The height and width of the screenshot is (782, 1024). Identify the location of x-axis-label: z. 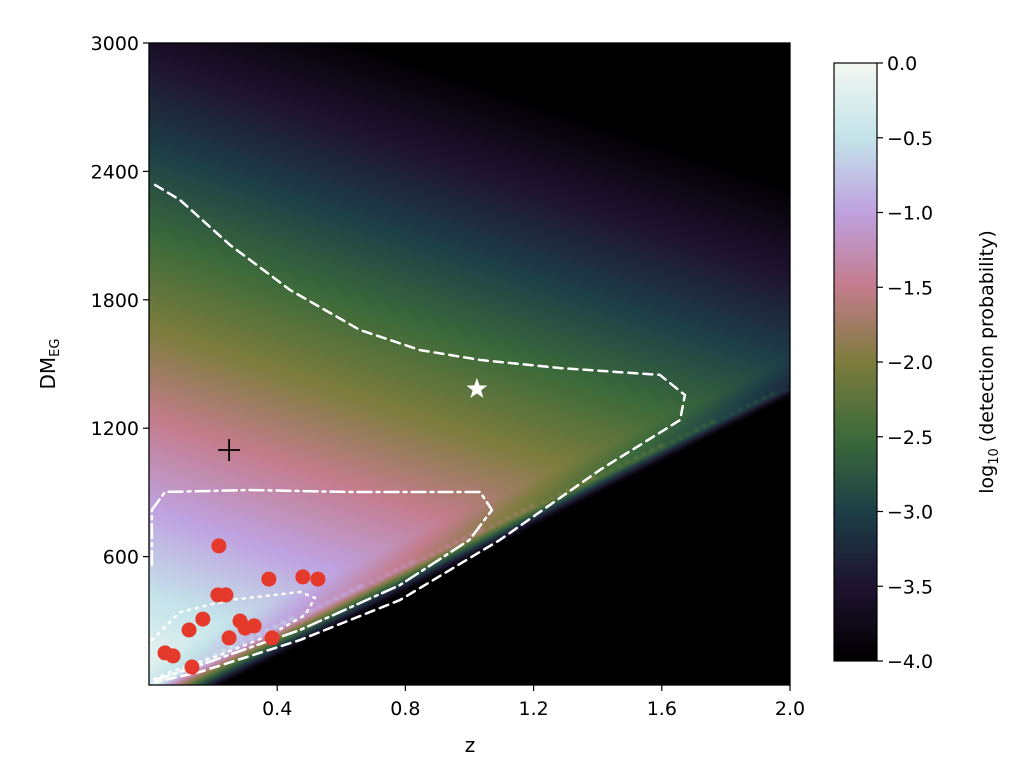
(470, 745).